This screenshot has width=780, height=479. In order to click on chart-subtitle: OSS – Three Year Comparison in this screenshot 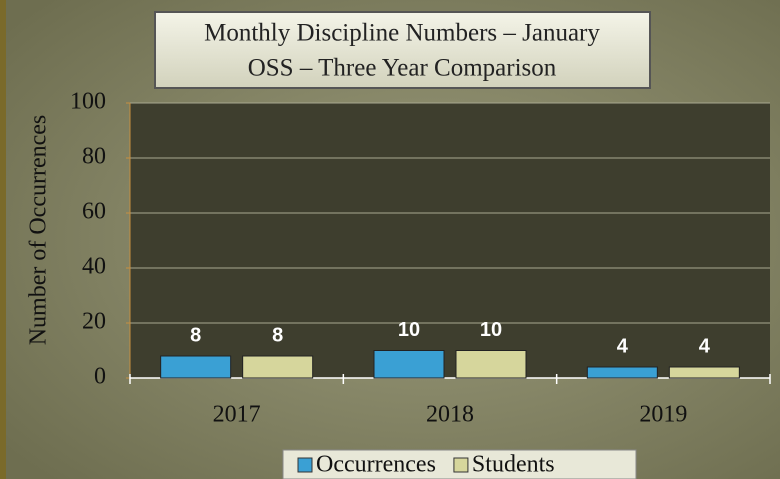, I will do `click(402, 68)`.